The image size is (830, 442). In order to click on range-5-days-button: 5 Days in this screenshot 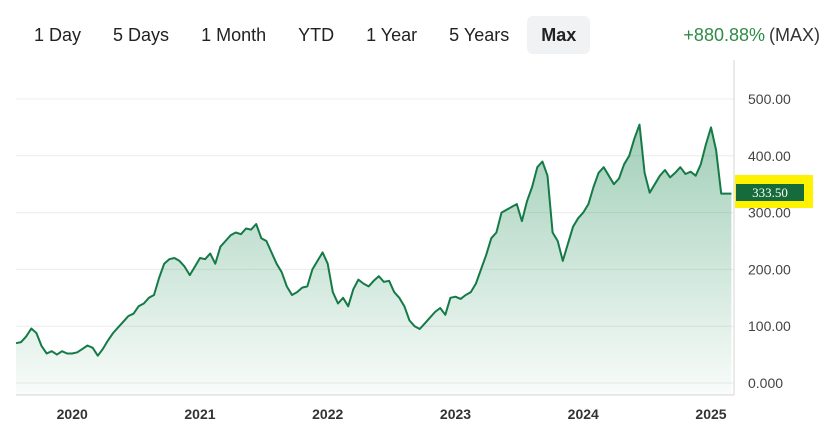, I will do `click(141, 34)`.